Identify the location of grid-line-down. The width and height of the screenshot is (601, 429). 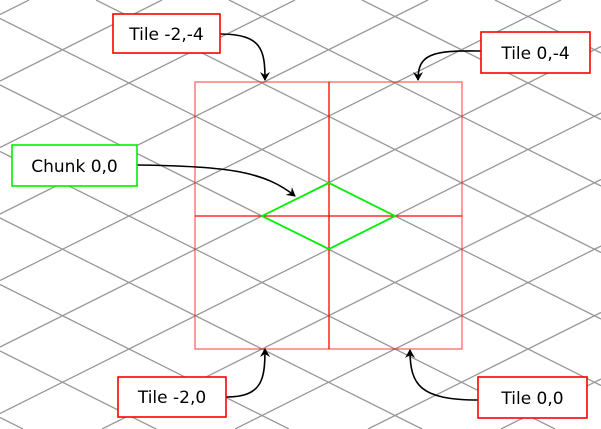
(12, 422).